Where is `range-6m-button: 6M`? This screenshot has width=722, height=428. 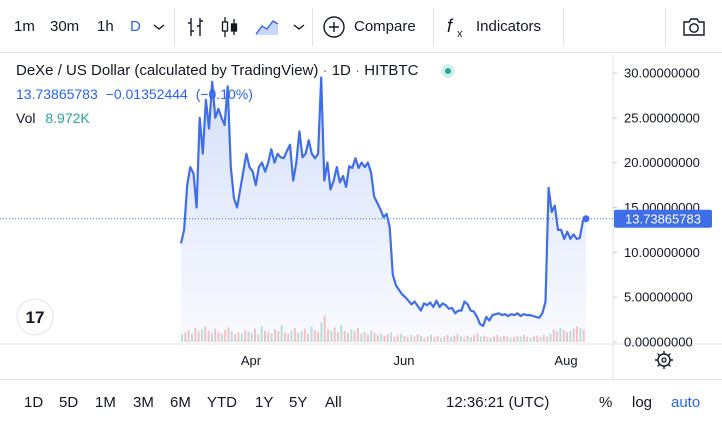
range-6m-button: 6M is located at coordinates (180, 402).